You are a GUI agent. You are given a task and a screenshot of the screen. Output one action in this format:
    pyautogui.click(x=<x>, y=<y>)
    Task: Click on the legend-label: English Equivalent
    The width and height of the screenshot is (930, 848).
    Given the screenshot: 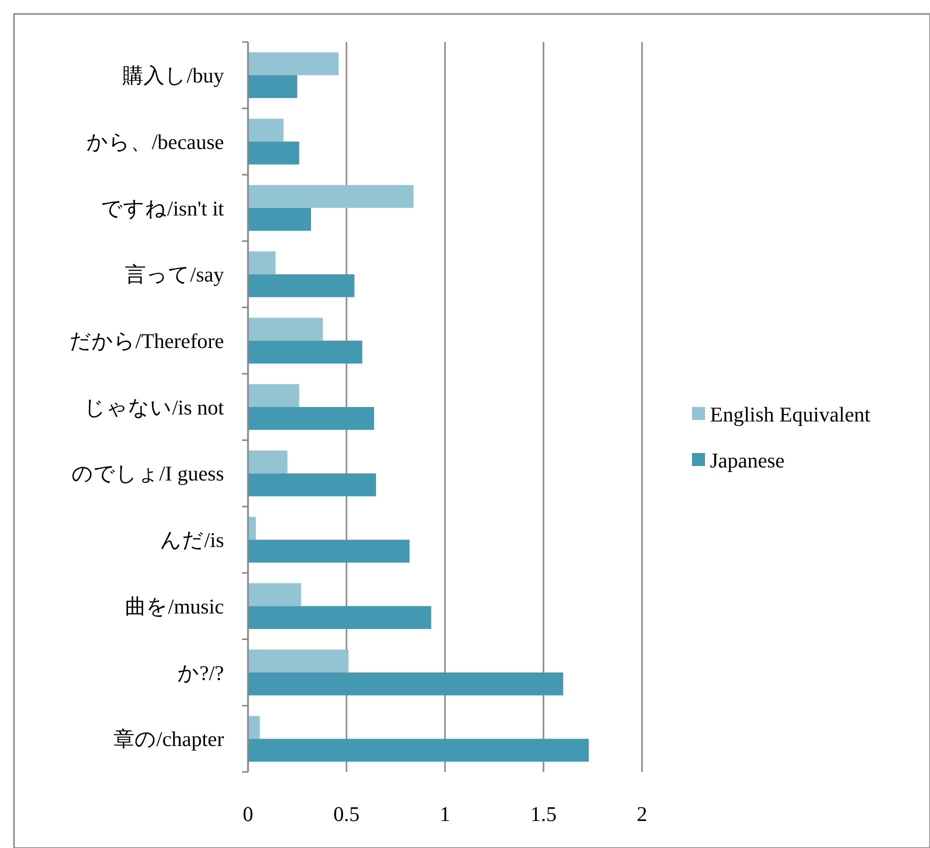 What is the action you would take?
    pyautogui.click(x=790, y=414)
    